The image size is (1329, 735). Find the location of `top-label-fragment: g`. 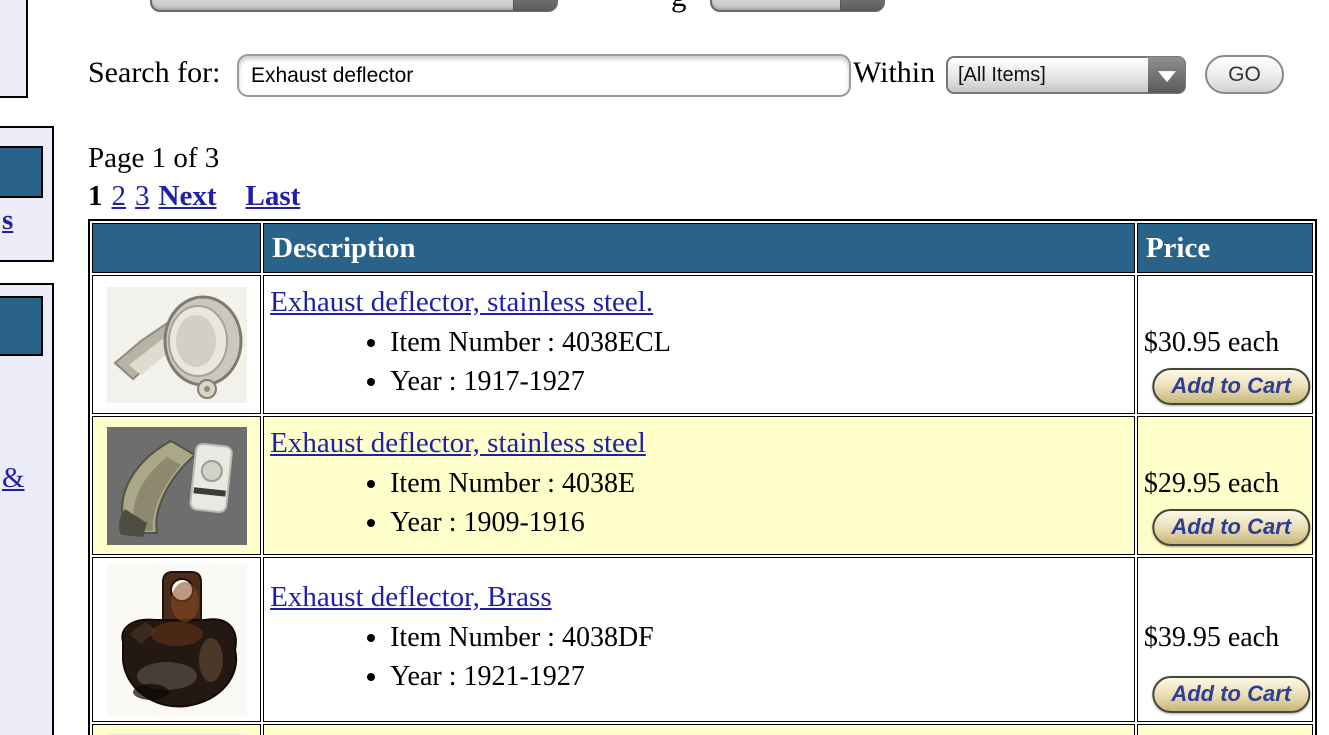

top-label-fragment: g is located at coordinates (679, 7).